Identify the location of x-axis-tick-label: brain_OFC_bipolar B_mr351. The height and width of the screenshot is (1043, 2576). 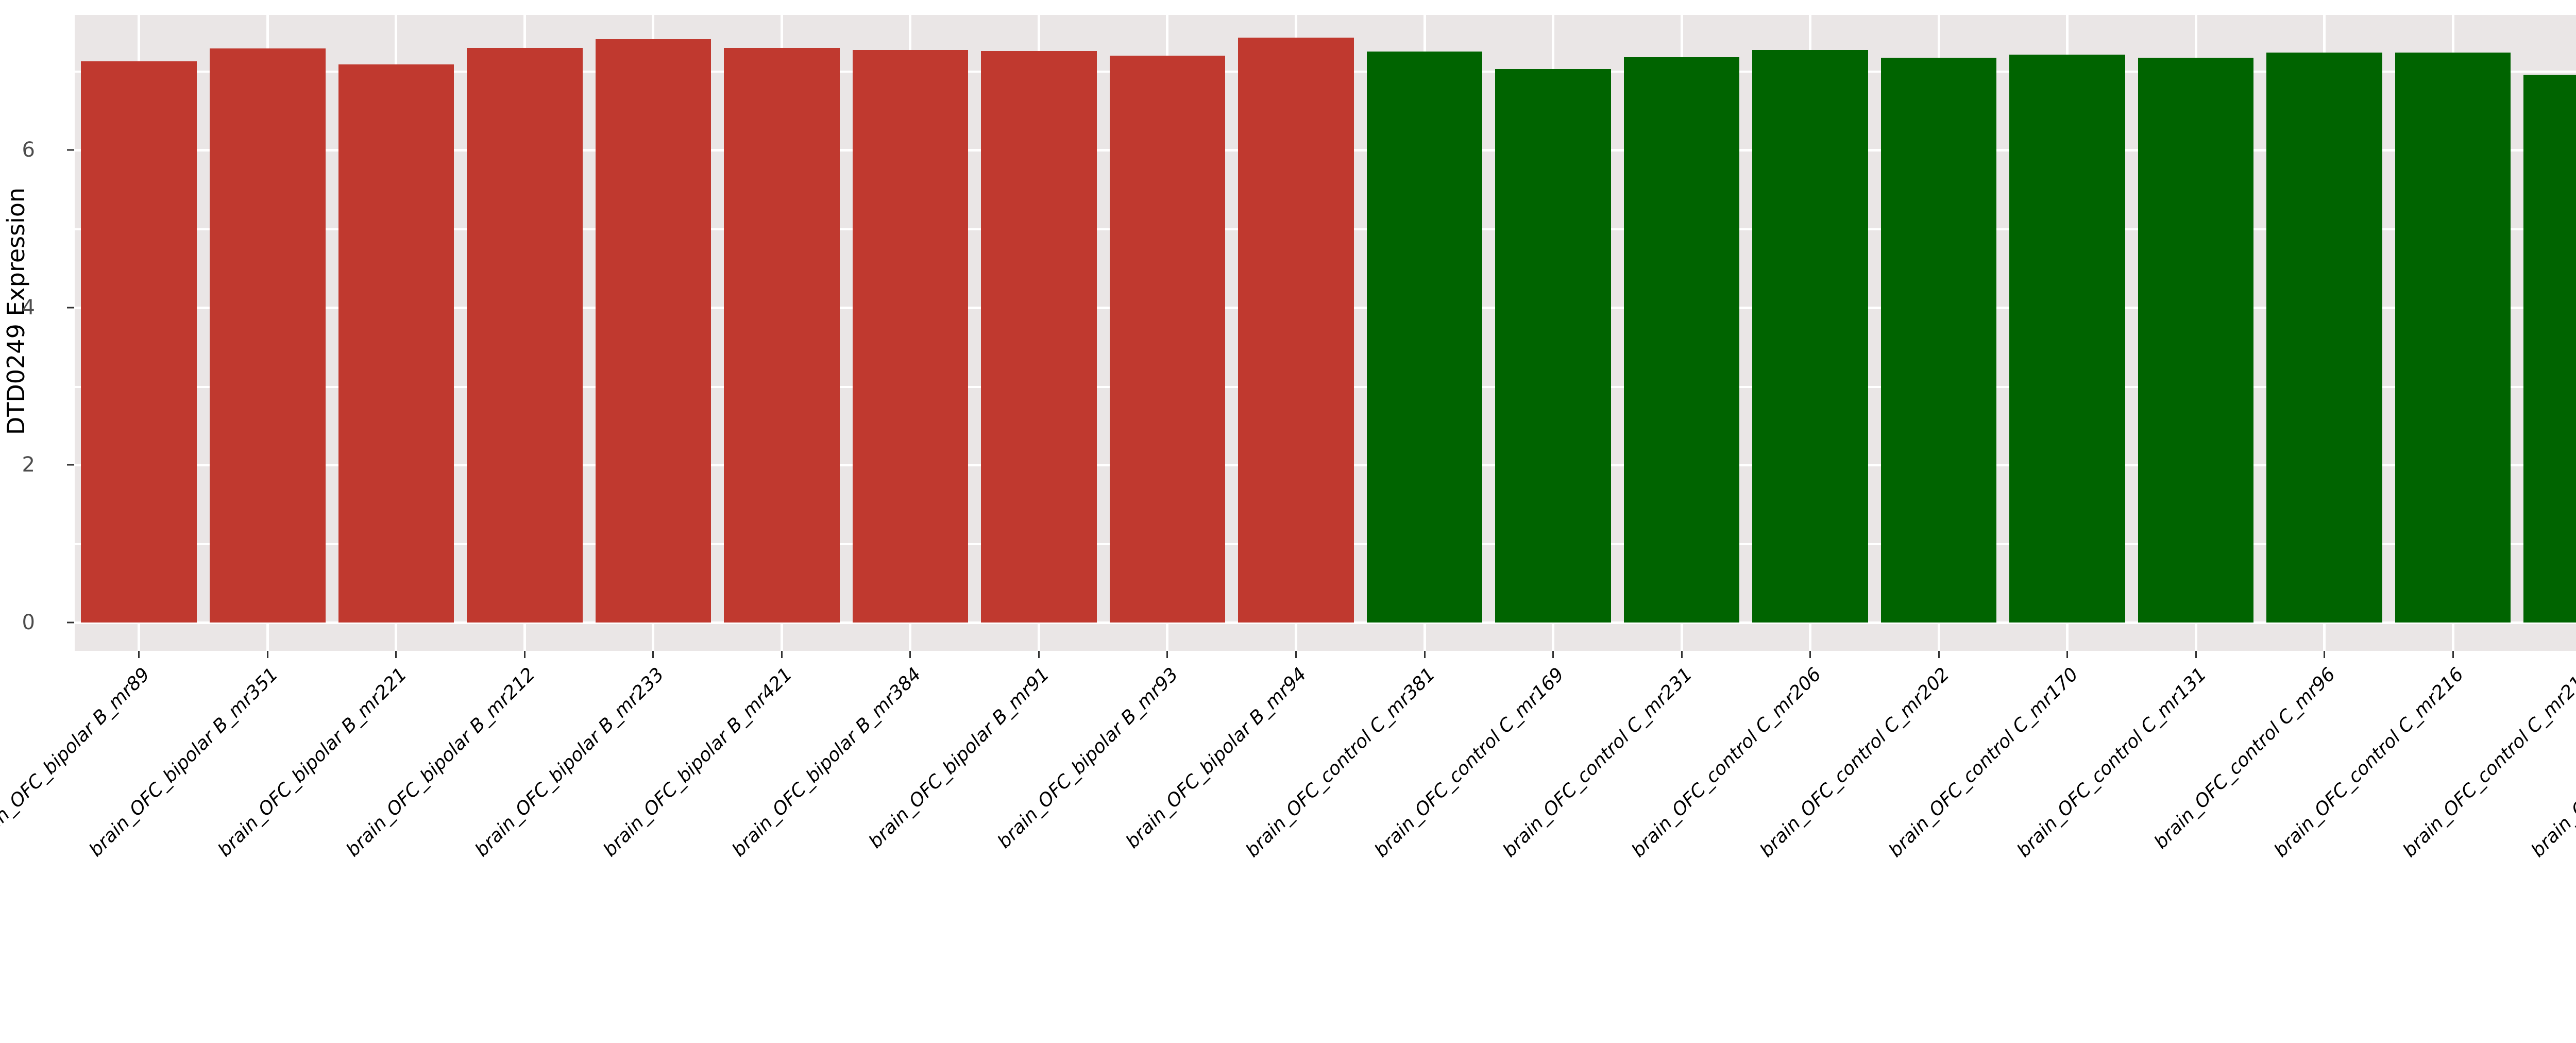
(141, 853).